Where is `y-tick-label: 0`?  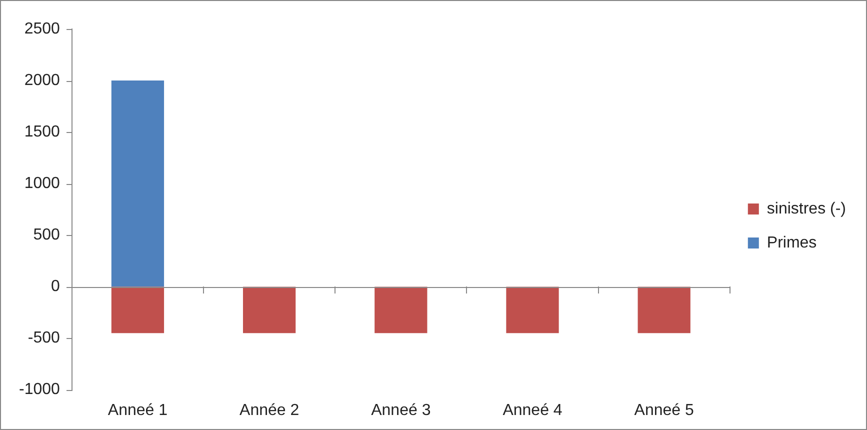 y-tick-label: 0 is located at coordinates (55, 287).